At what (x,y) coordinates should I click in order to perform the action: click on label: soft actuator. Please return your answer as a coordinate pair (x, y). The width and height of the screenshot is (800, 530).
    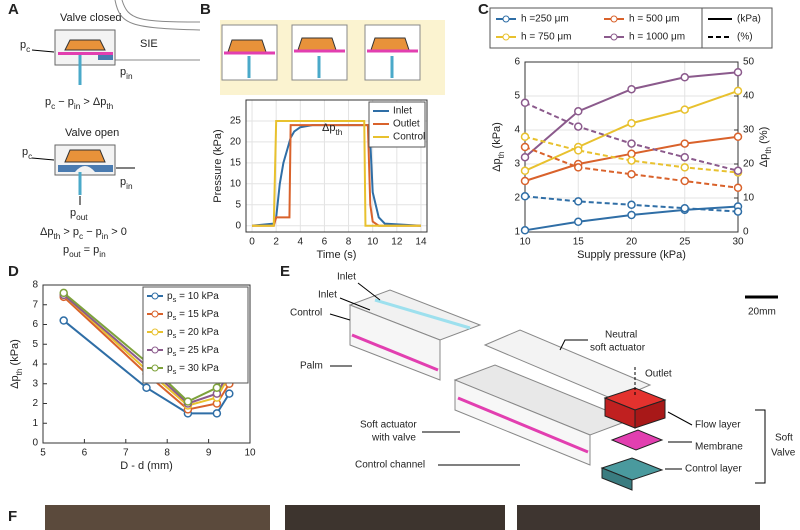
    Looking at the image, I should click on (618, 348).